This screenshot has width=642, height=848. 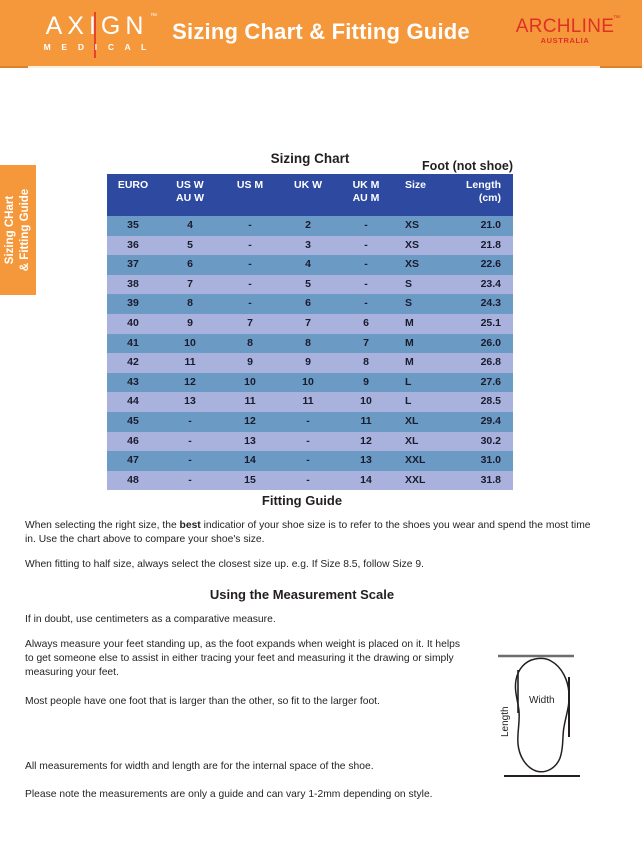 I want to click on table-row: 41 10 8 8 7 M 26.0, so click(x=310, y=343).